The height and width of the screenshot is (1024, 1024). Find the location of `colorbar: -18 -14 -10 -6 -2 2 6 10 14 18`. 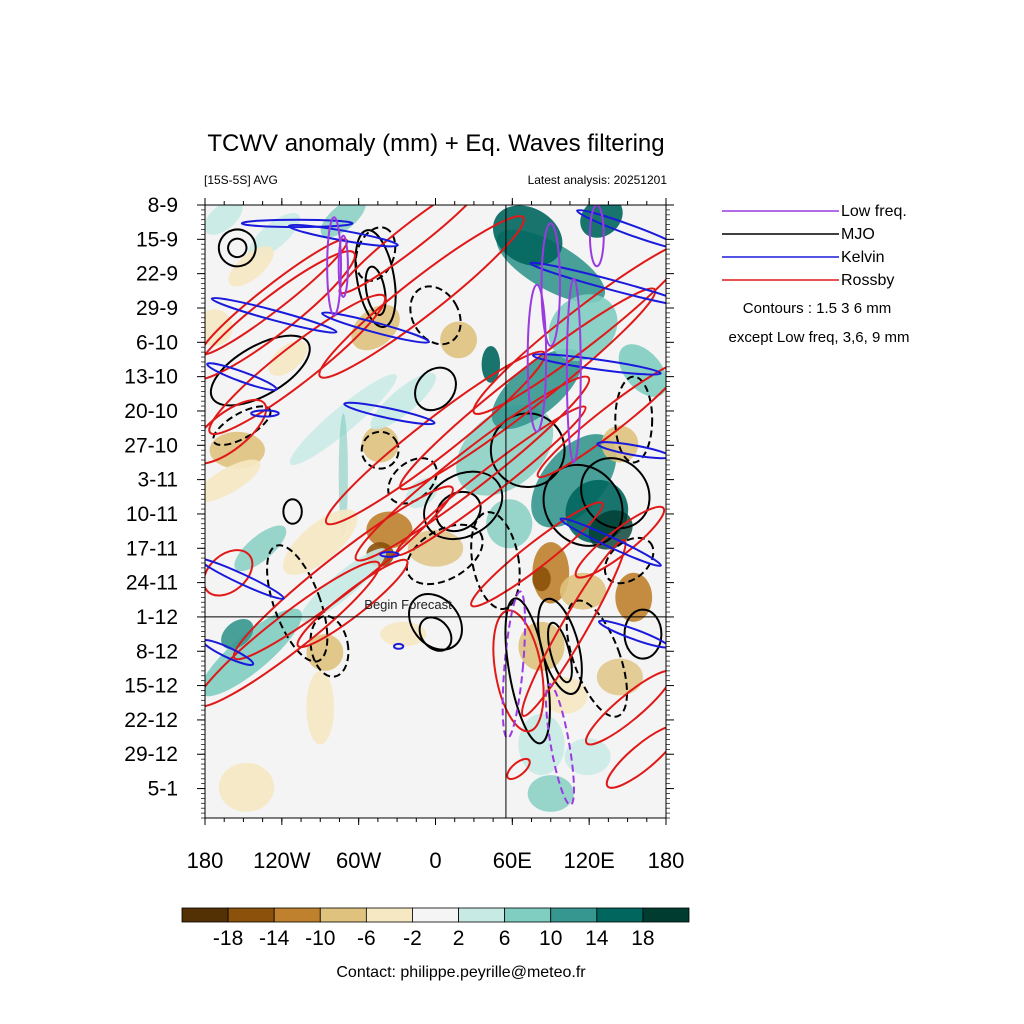

colorbar: -18 -14 -10 -6 -2 2 6 10 14 18 is located at coordinates (435, 928).